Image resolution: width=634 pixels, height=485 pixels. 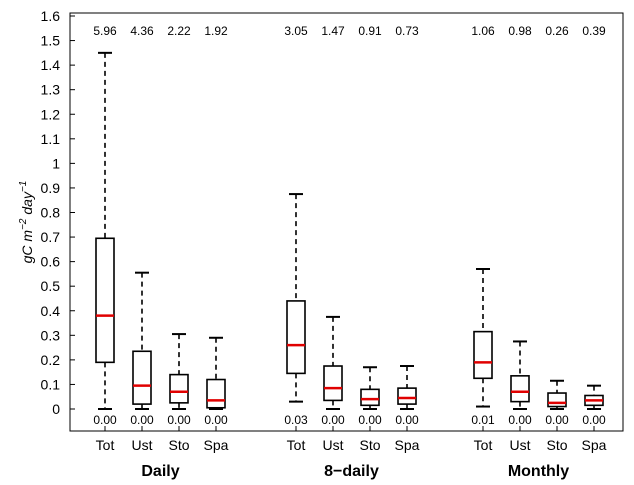 What do you see at coordinates (351, 471) in the screenshot?
I see `group-label: 8−daily` at bounding box center [351, 471].